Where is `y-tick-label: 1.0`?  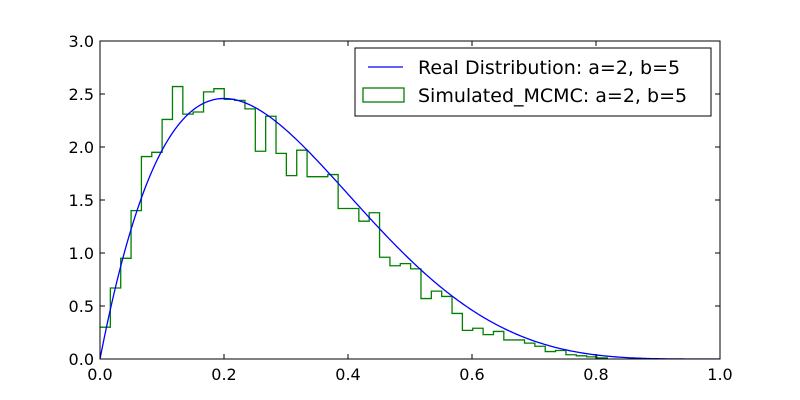
y-tick-label: 1.0 is located at coordinates (81, 253).